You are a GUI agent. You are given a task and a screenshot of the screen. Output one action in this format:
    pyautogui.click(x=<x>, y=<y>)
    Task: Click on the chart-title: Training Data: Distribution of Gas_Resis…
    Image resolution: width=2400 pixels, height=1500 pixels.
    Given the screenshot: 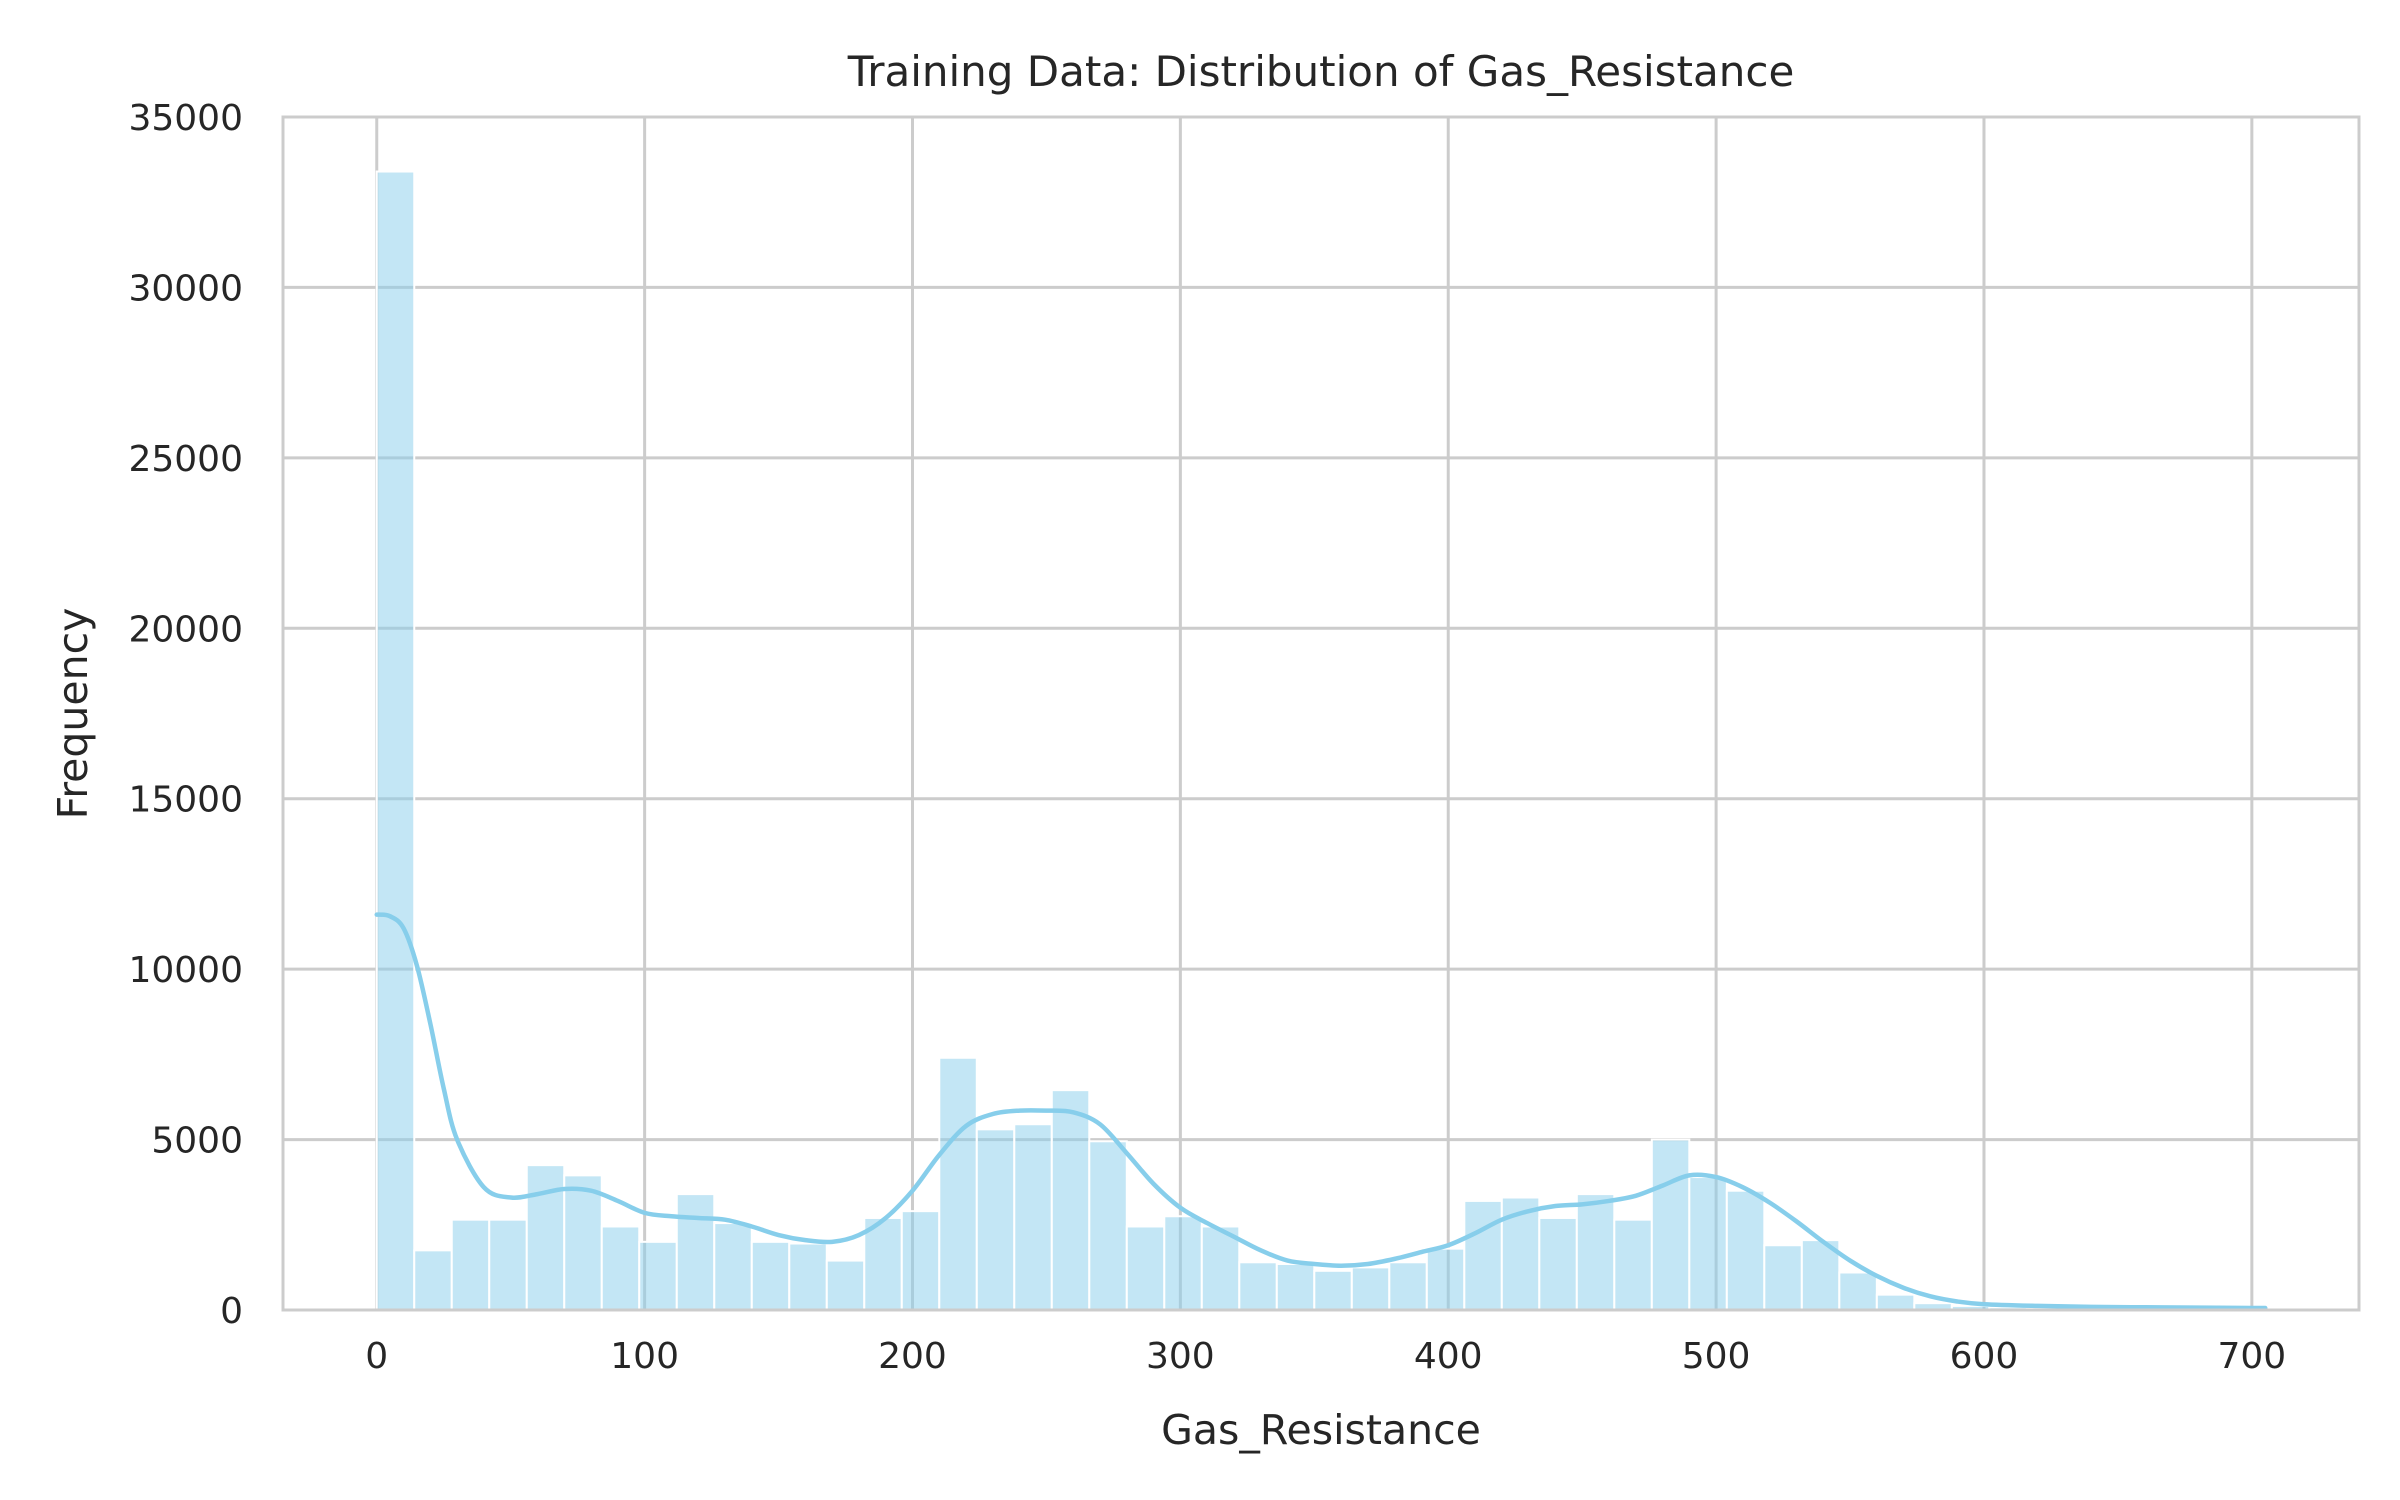 What is the action you would take?
    pyautogui.click(x=1321, y=71)
    